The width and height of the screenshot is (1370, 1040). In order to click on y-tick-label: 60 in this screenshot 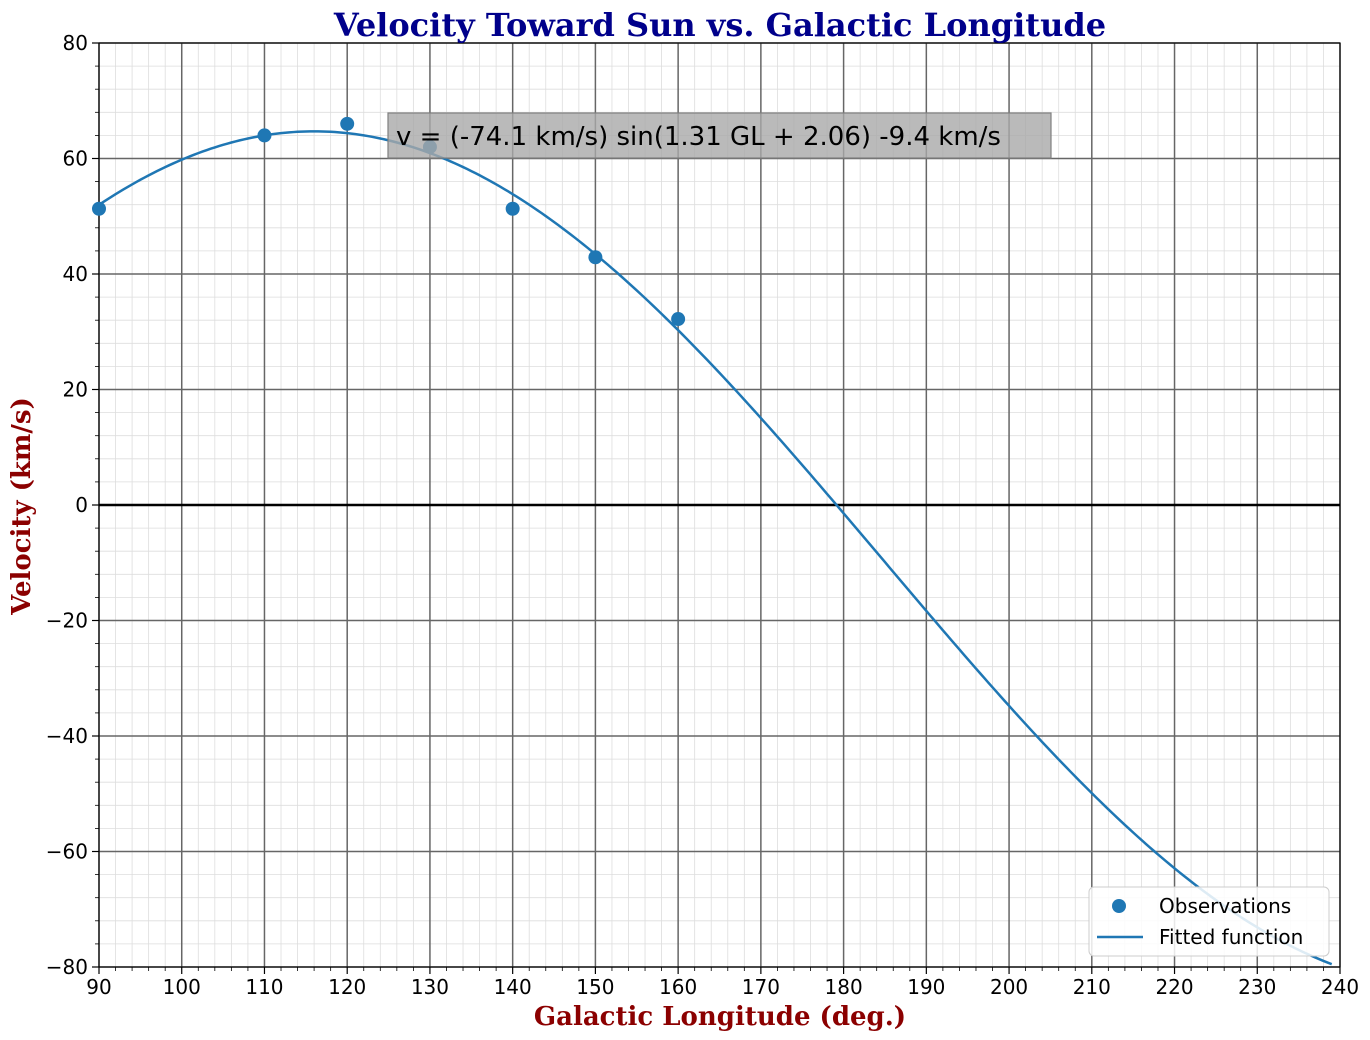, I will do `click(75, 159)`.